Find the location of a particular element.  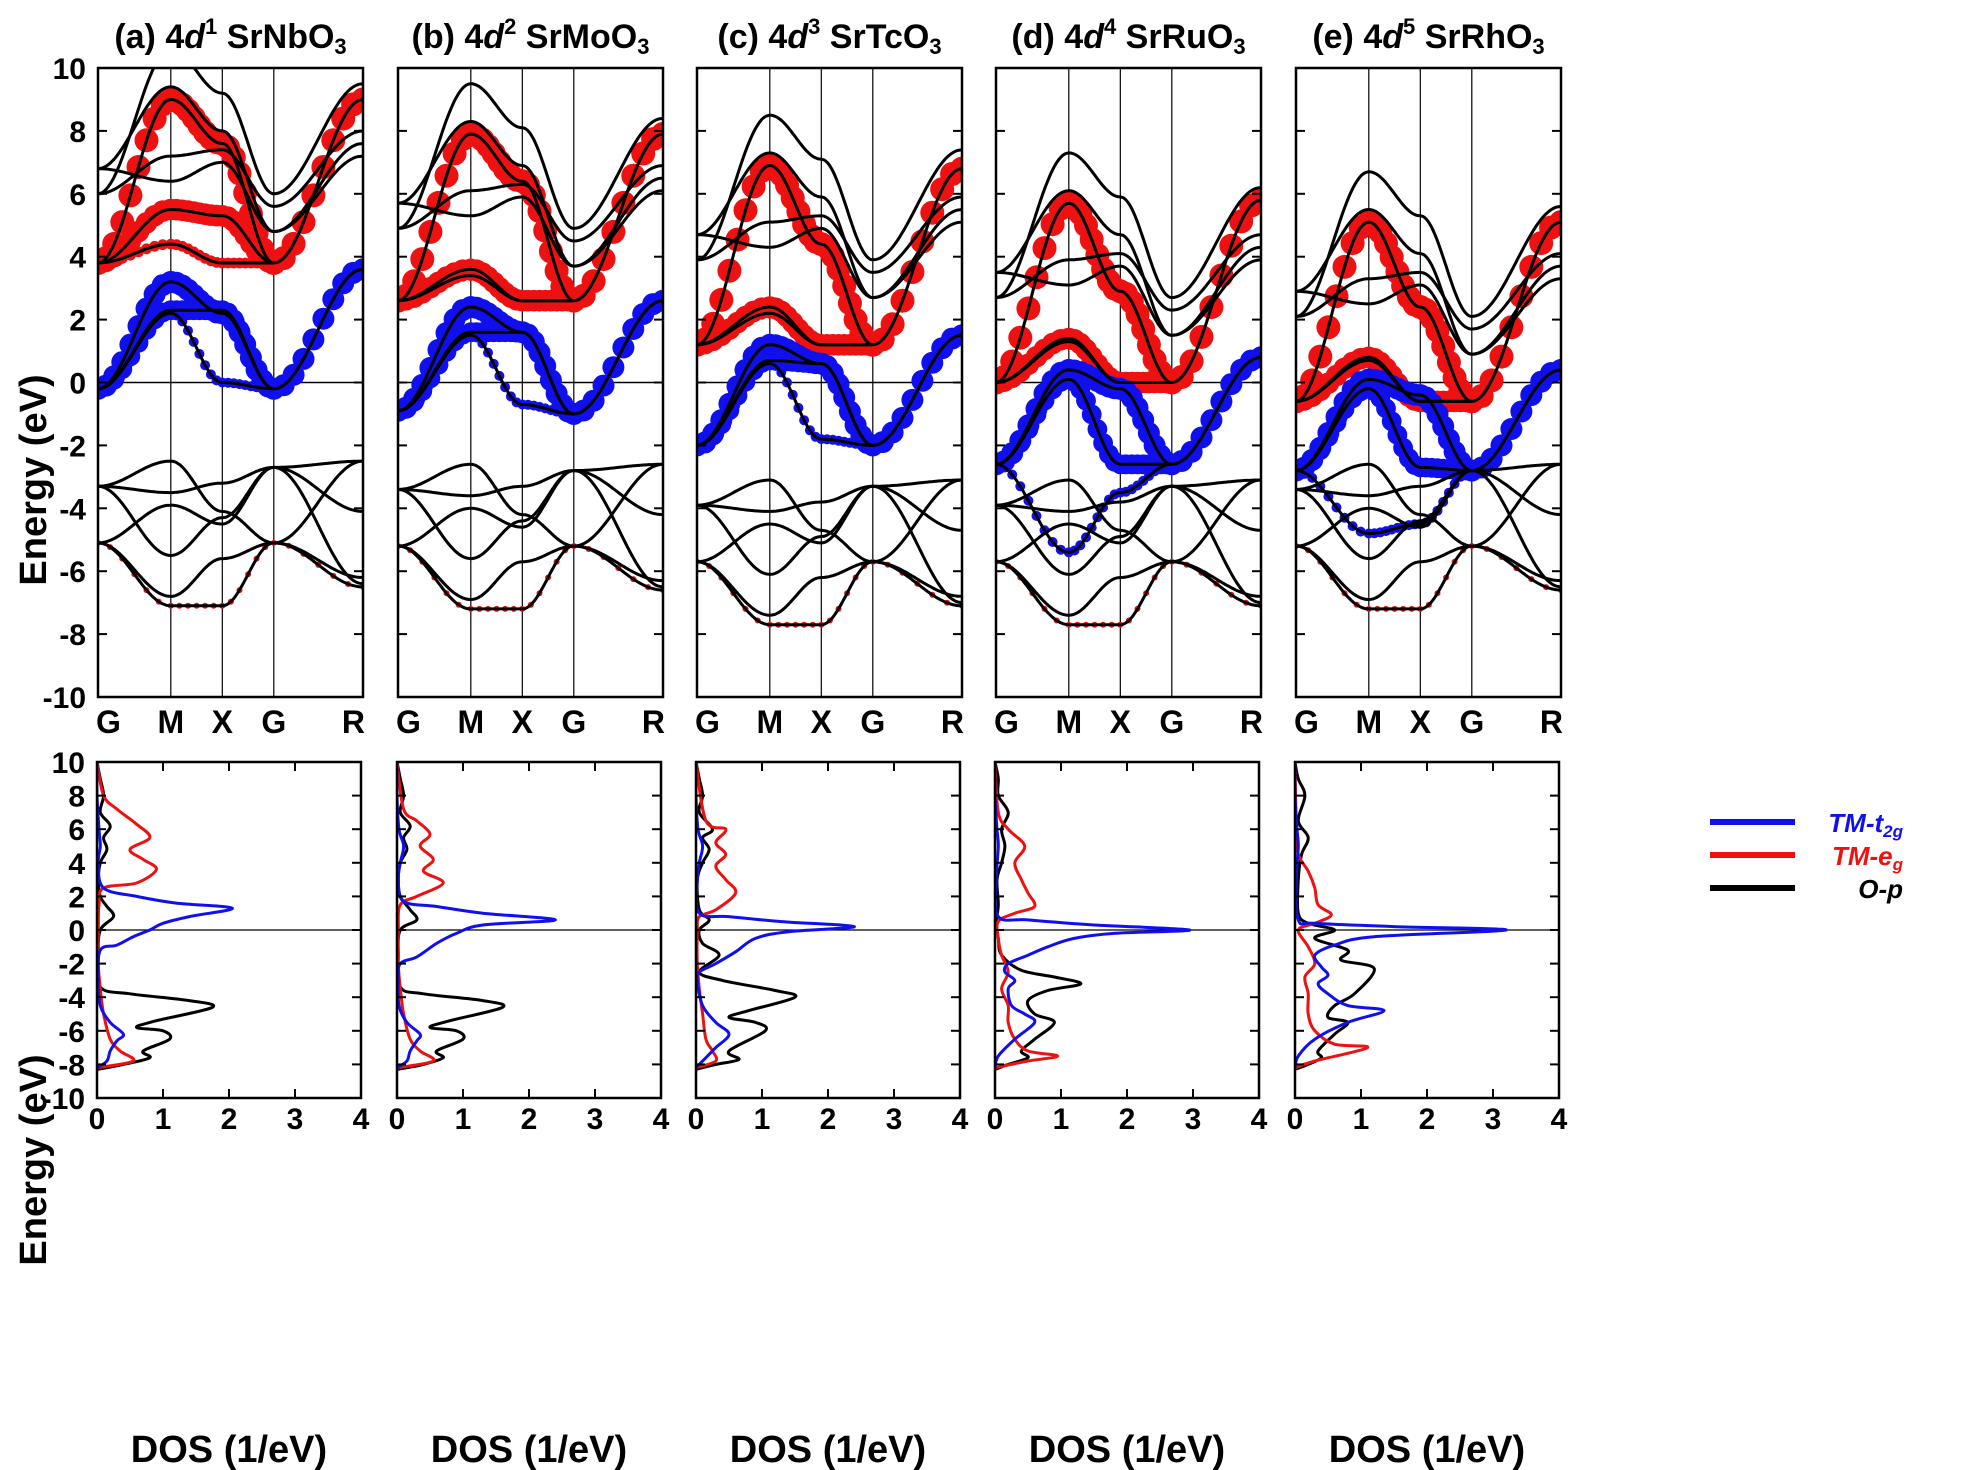

x-tick-label: 4 is located at coordinates (1559, 1119).